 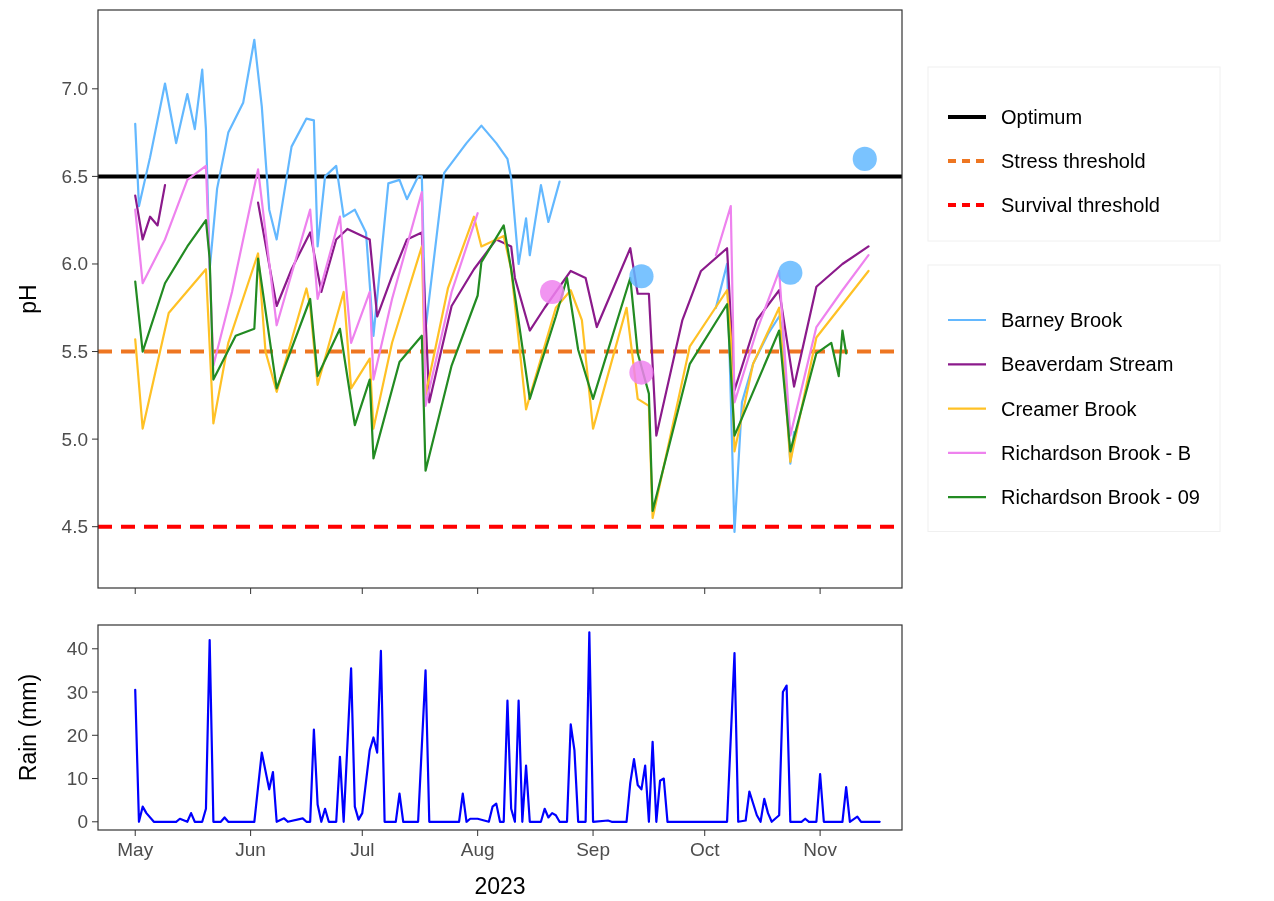 What do you see at coordinates (28, 727) in the screenshot?
I see `y-axis-title: Rain (mm)` at bounding box center [28, 727].